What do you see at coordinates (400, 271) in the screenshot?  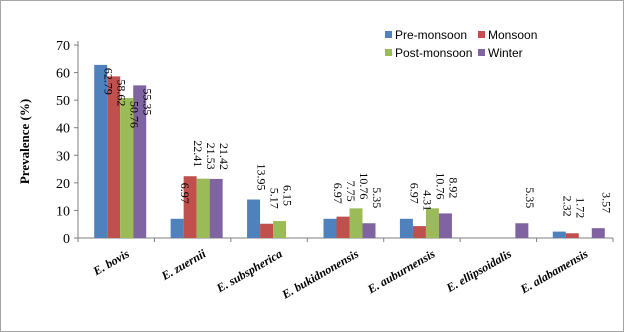 I see `x-category-label: E. auburnensis` at bounding box center [400, 271].